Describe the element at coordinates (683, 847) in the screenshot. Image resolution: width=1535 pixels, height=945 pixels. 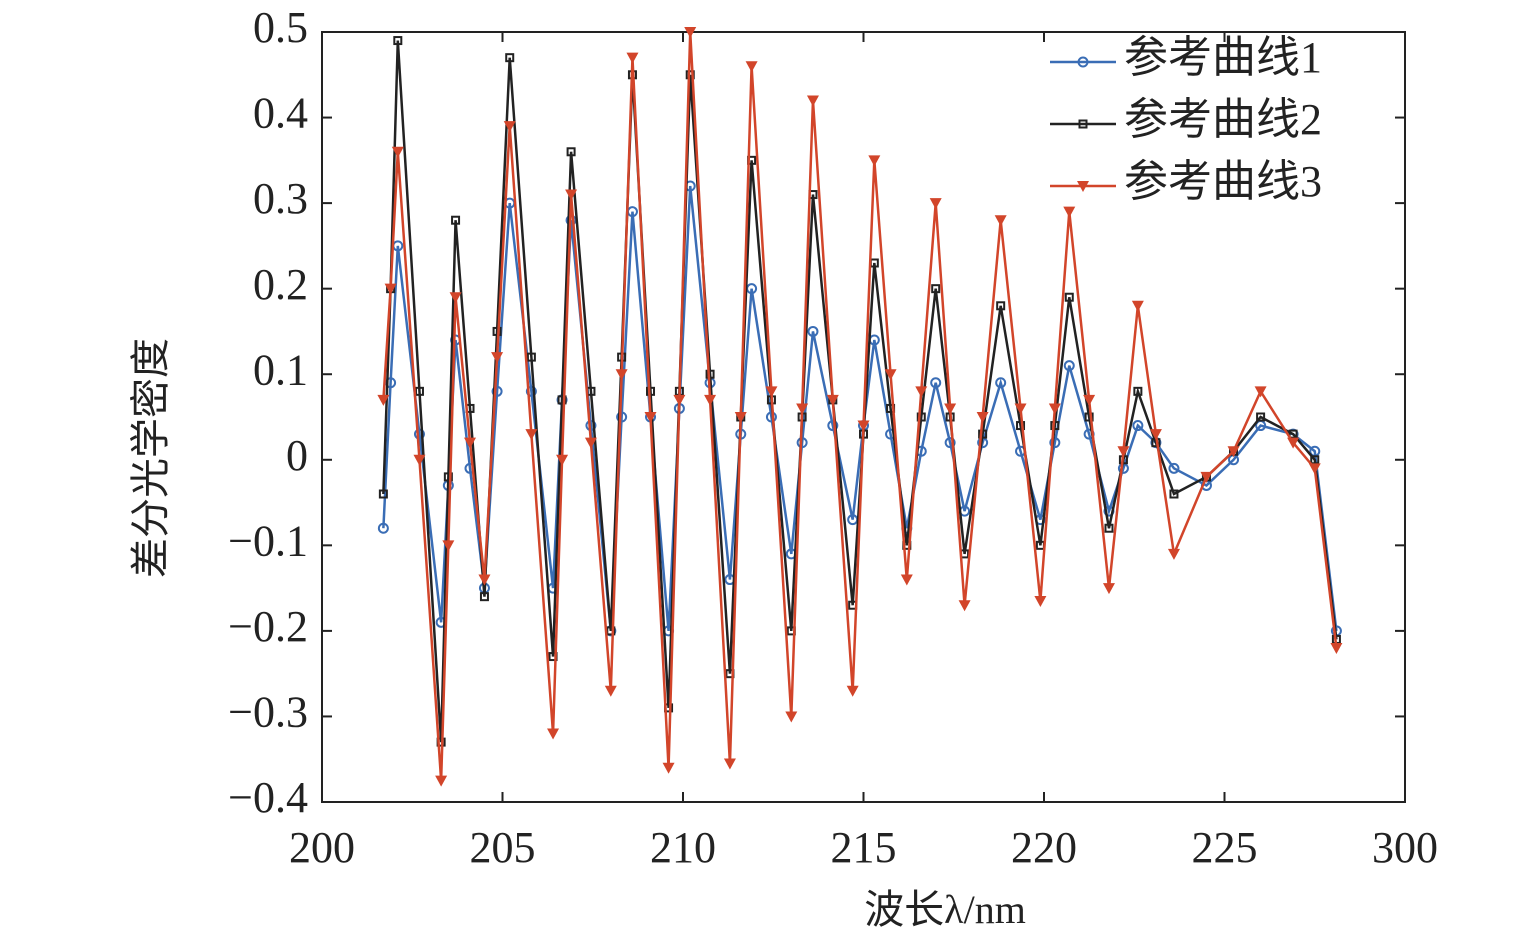
I see `x-tick-label: 210` at that location.